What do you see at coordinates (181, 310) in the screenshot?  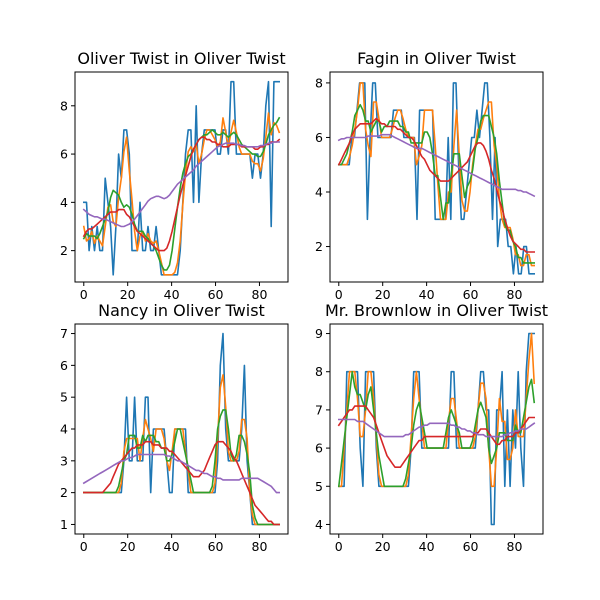 I see `subplot-title: Nancy in Oliver Twist` at bounding box center [181, 310].